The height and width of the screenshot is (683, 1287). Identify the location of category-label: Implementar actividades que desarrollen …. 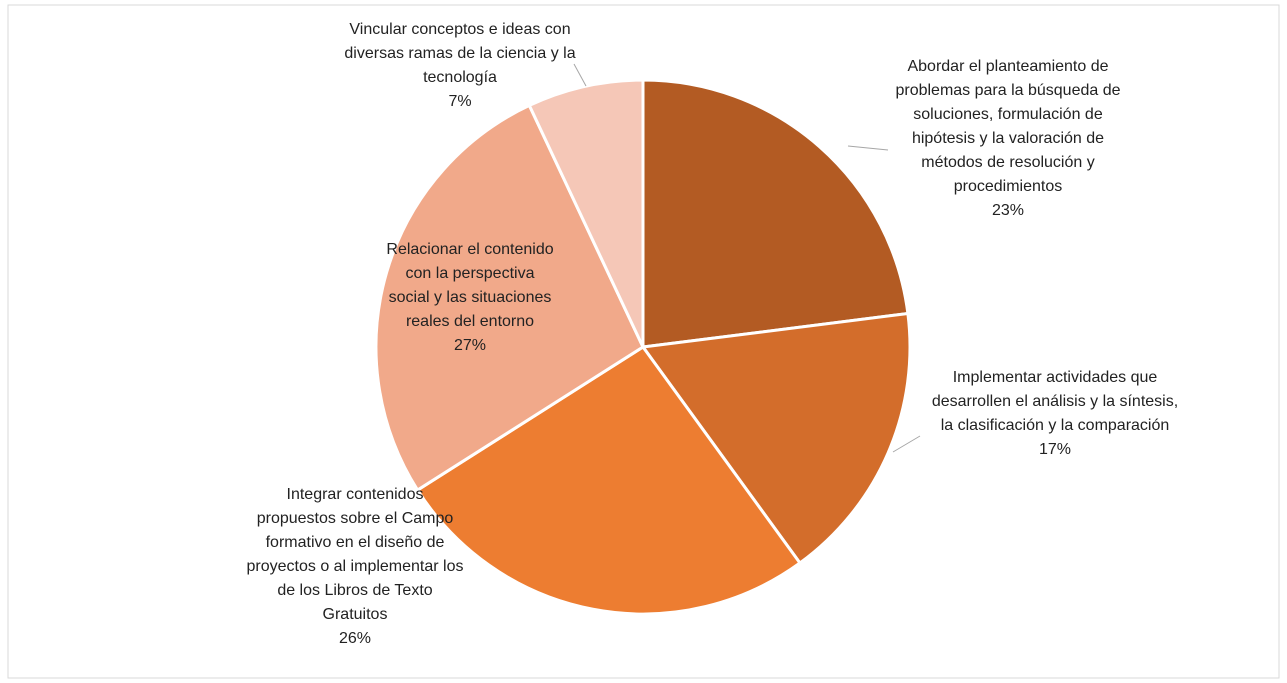
(1055, 401).